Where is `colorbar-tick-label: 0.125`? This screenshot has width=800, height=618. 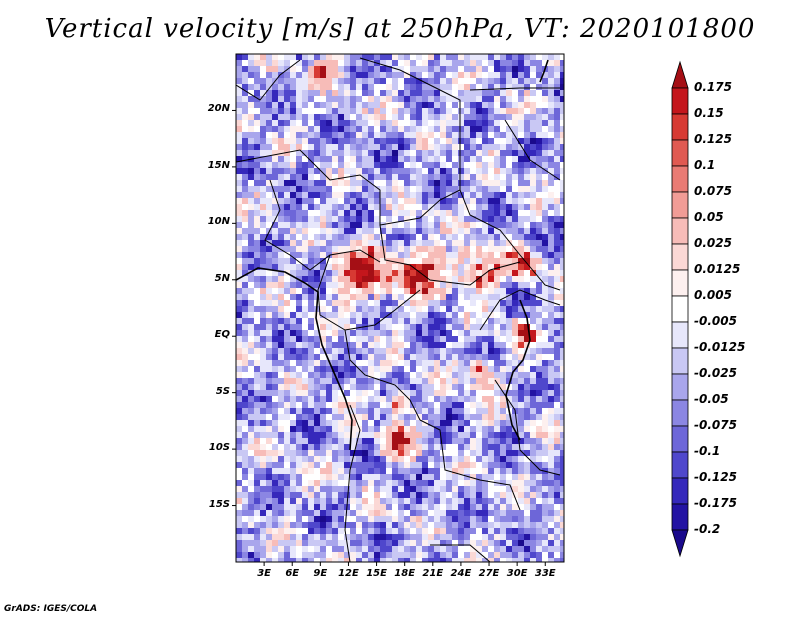 colorbar-tick-label: 0.125 is located at coordinates (713, 139).